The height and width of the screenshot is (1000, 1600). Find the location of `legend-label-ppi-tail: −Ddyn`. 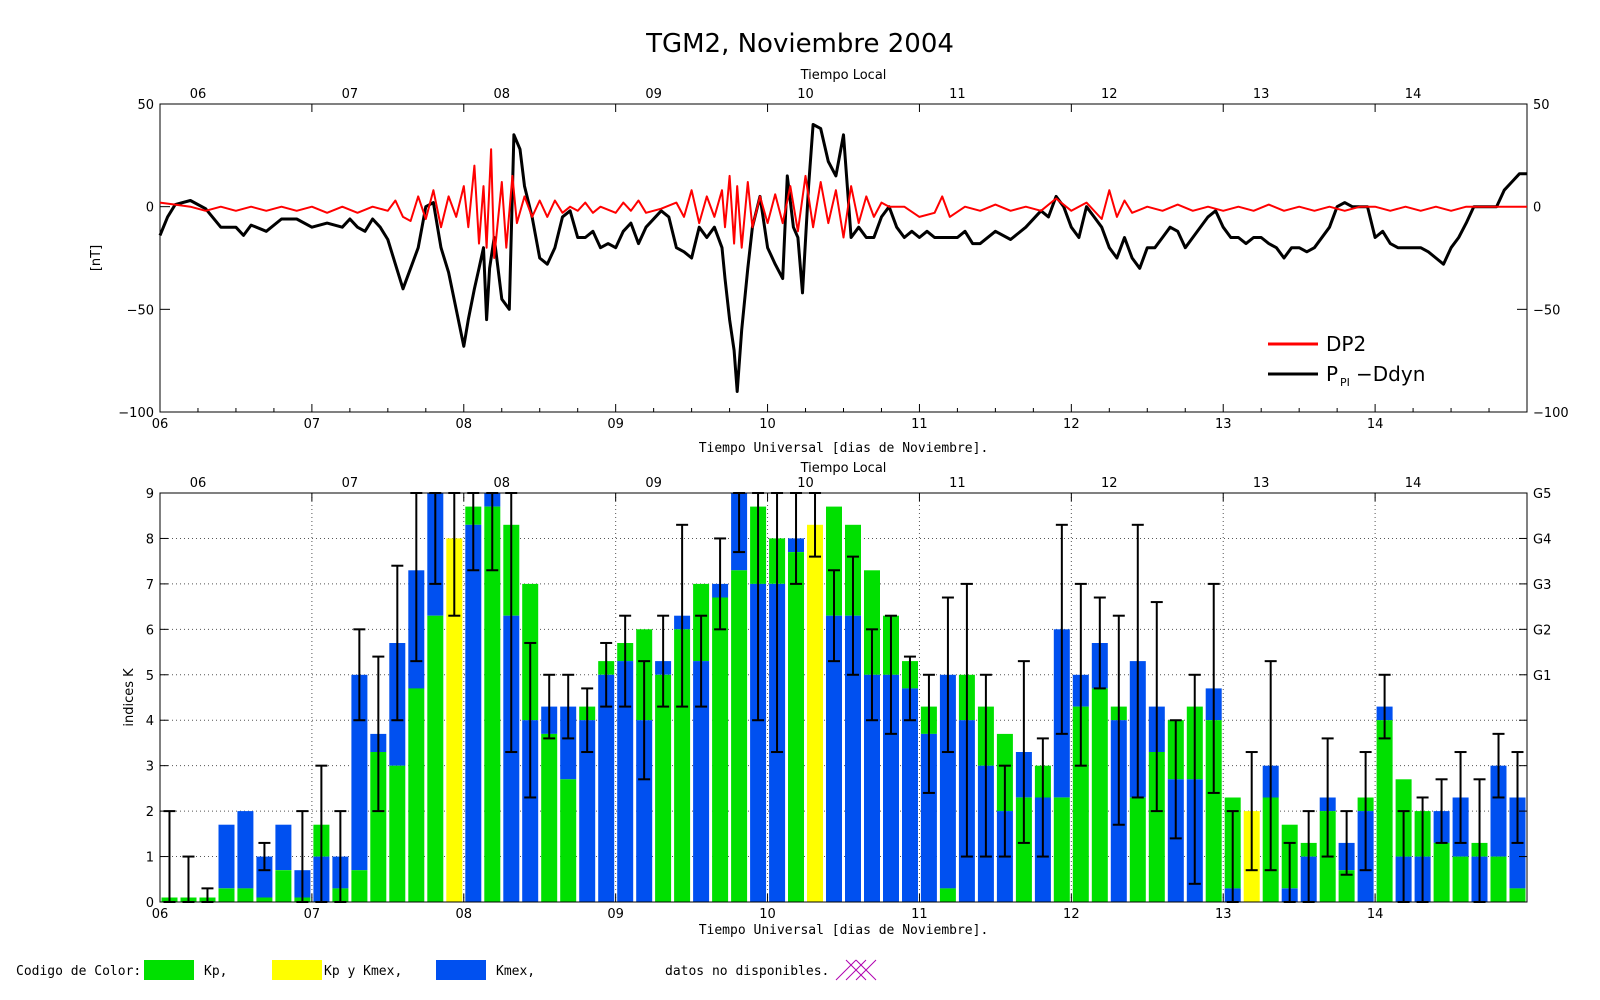

legend-label-ppi-tail: −Ddyn is located at coordinates (1390, 374).